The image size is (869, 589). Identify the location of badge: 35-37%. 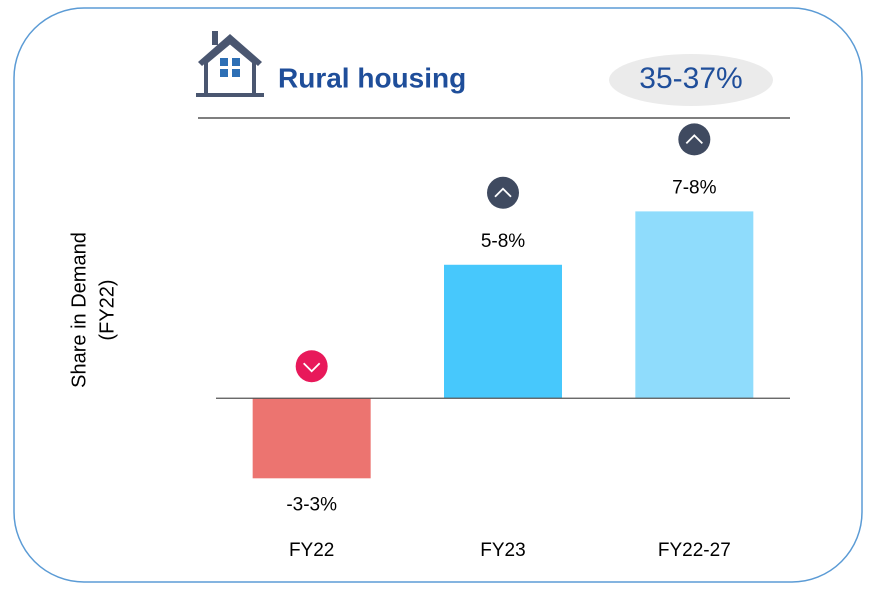
(690, 78).